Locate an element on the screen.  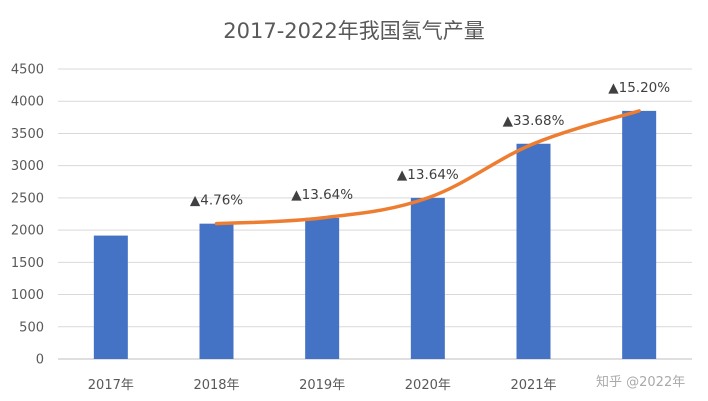
x-tick-label: 2018年 is located at coordinates (216, 385).